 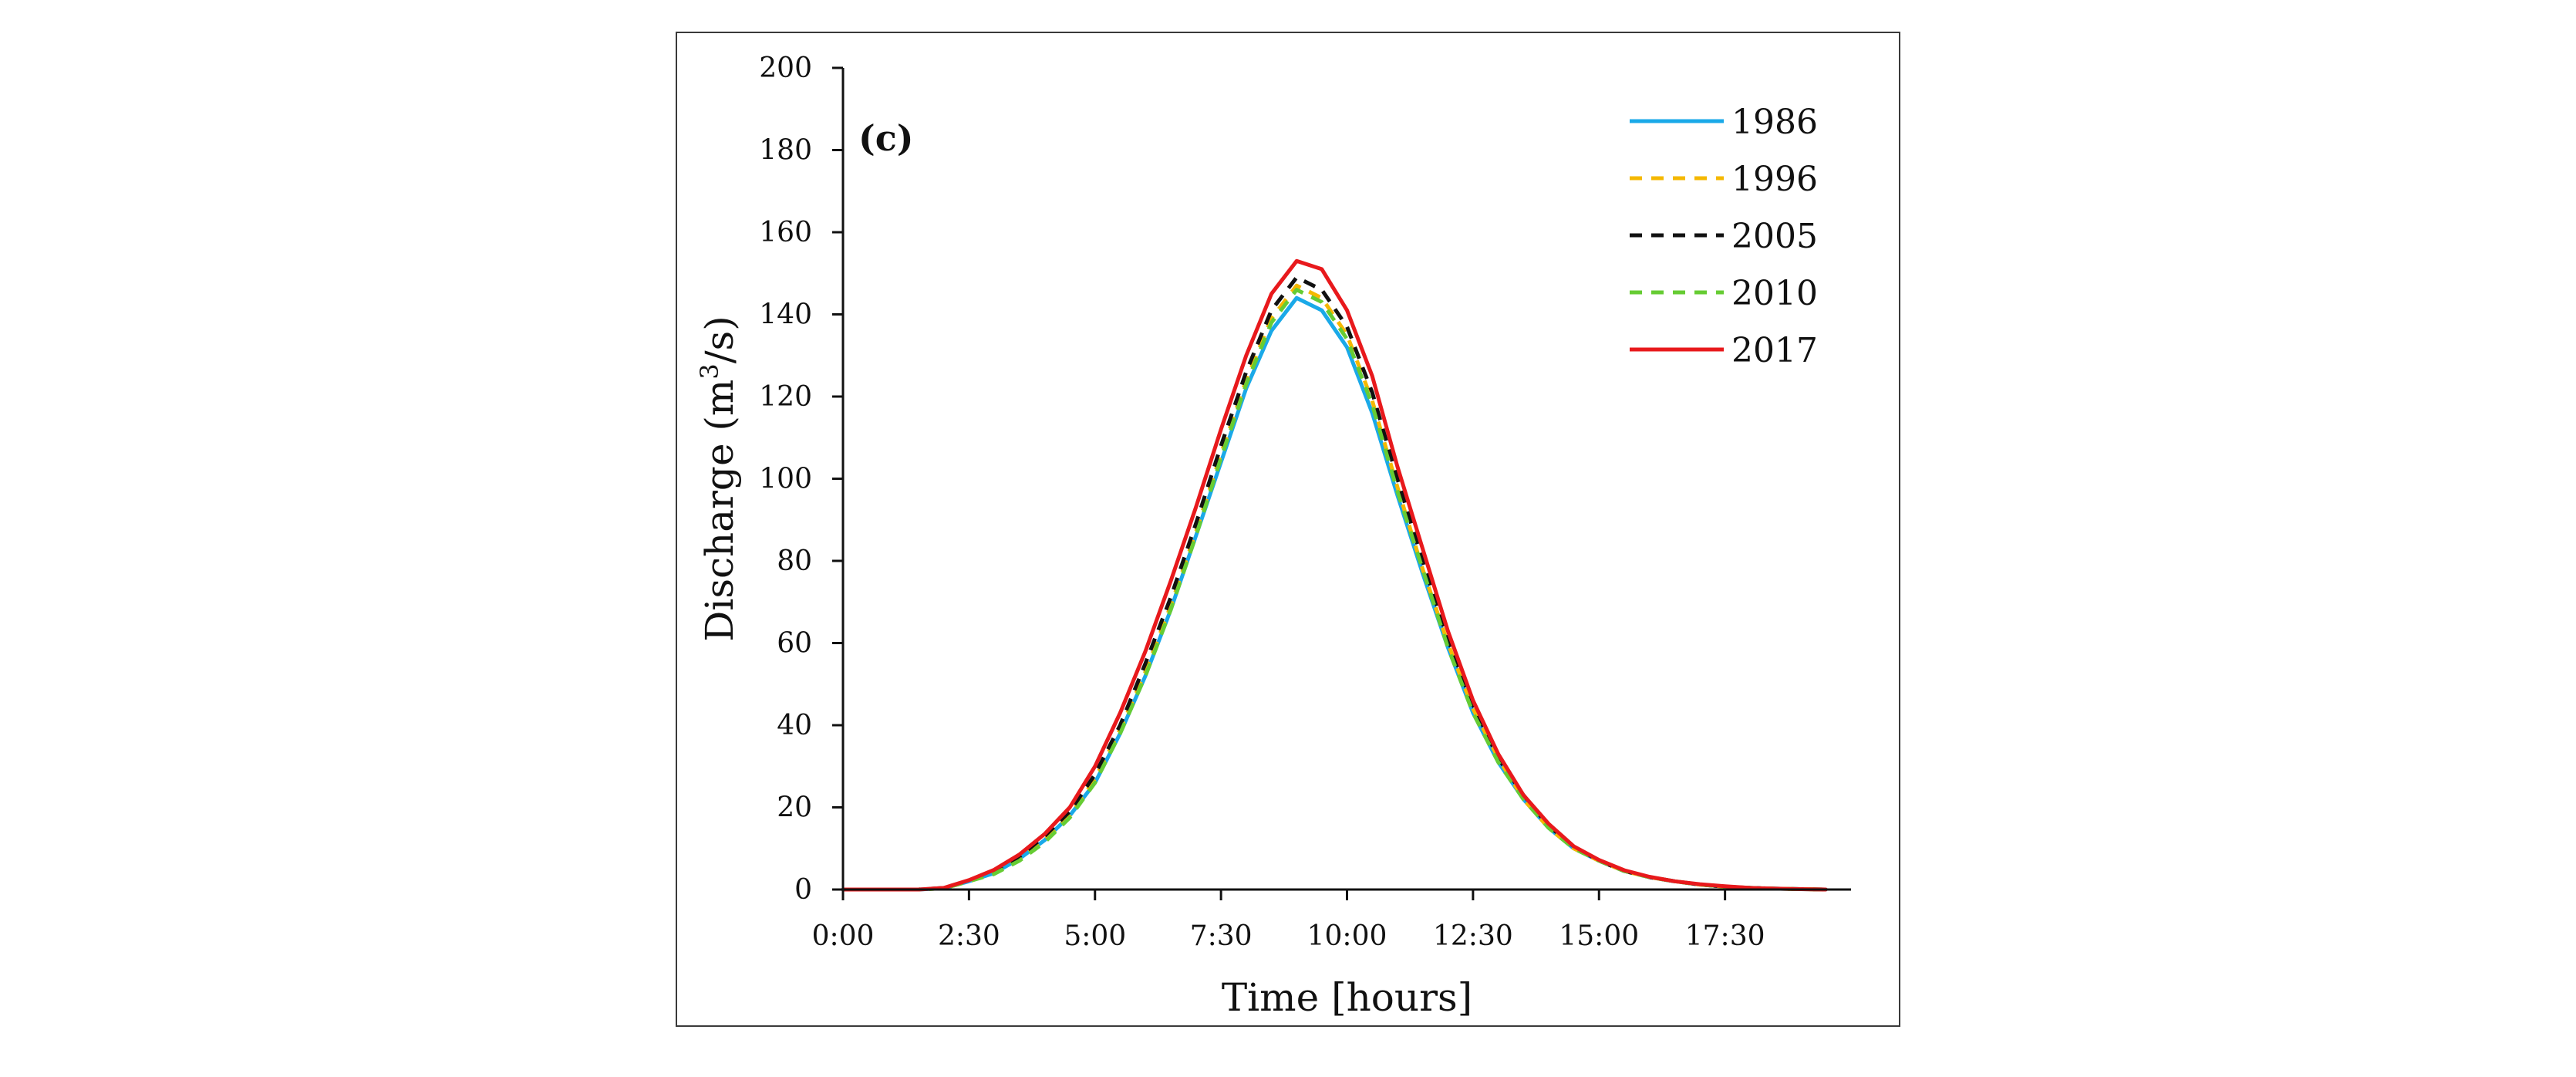 I want to click on legend-label-2017: 2017, so click(x=1774, y=350).